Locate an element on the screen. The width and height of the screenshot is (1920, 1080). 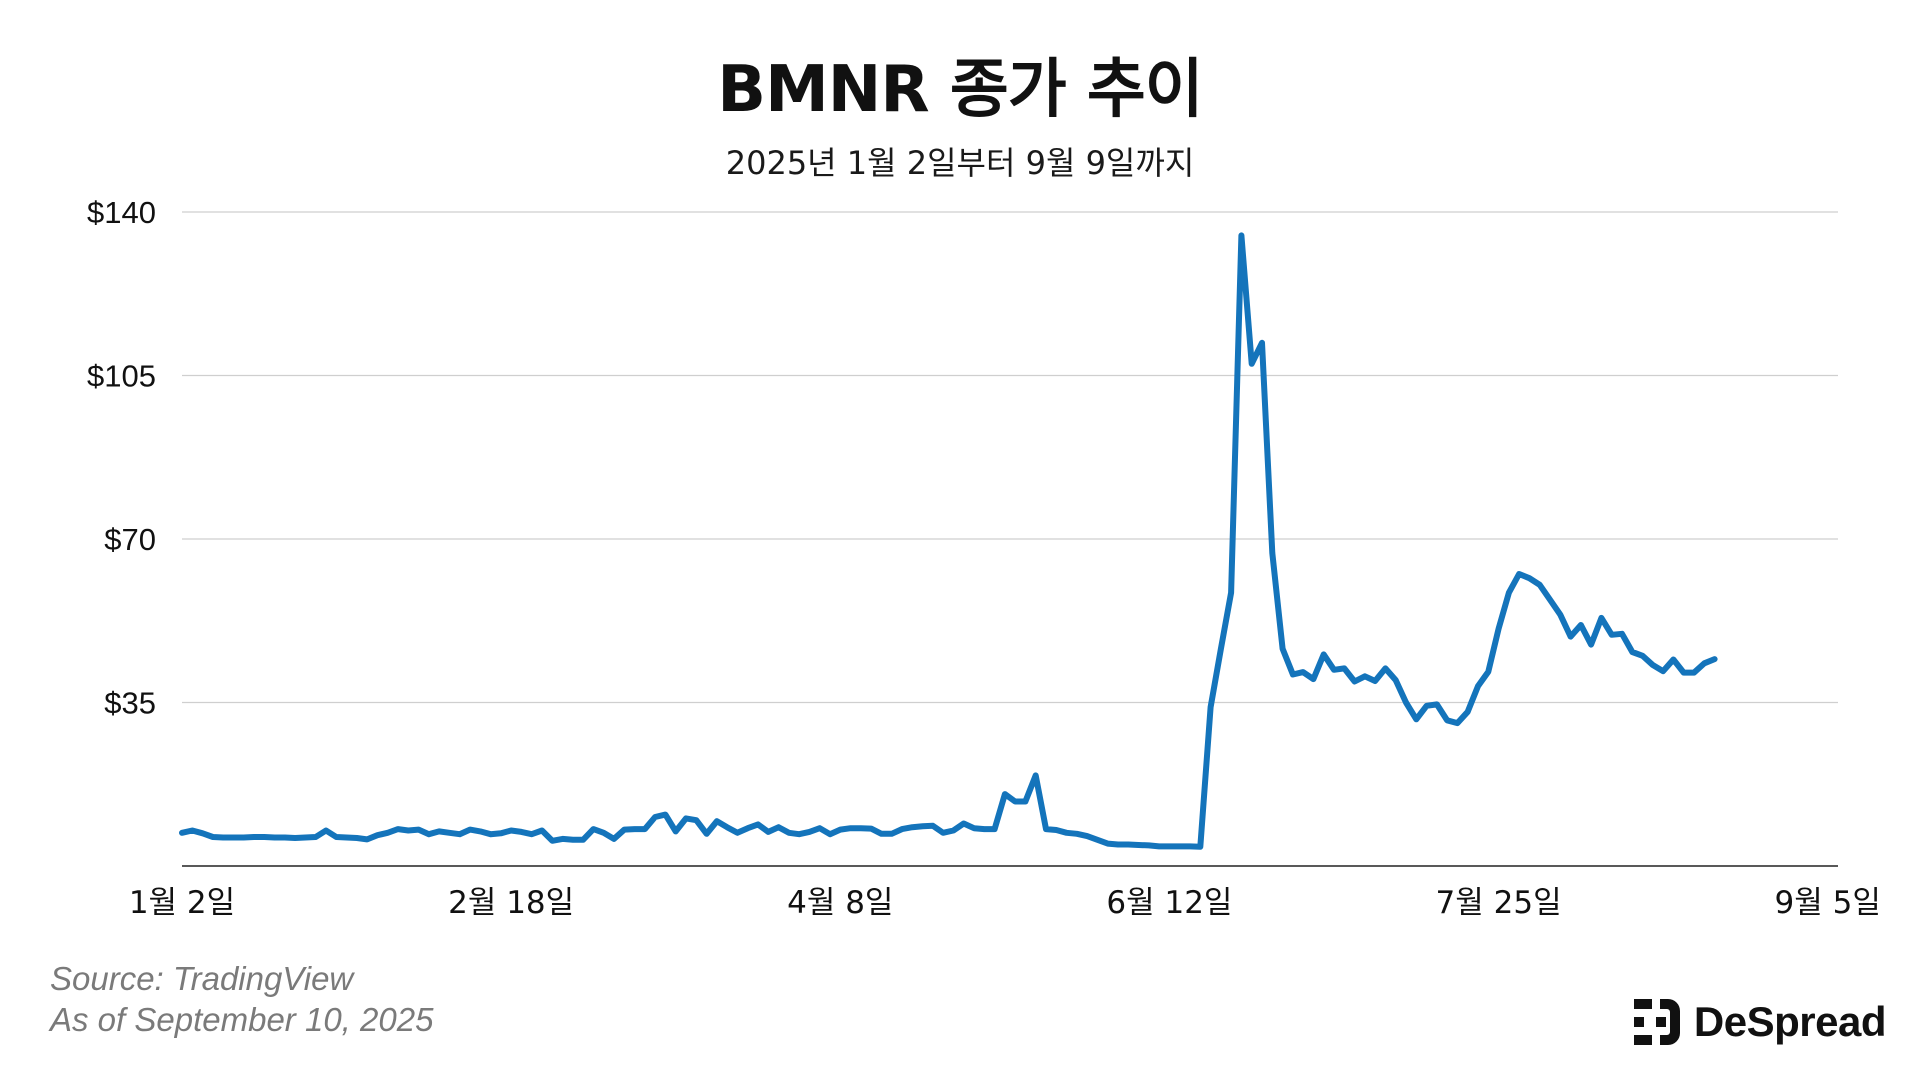
x-tick-label: 6월 12일 is located at coordinates (1169, 903).